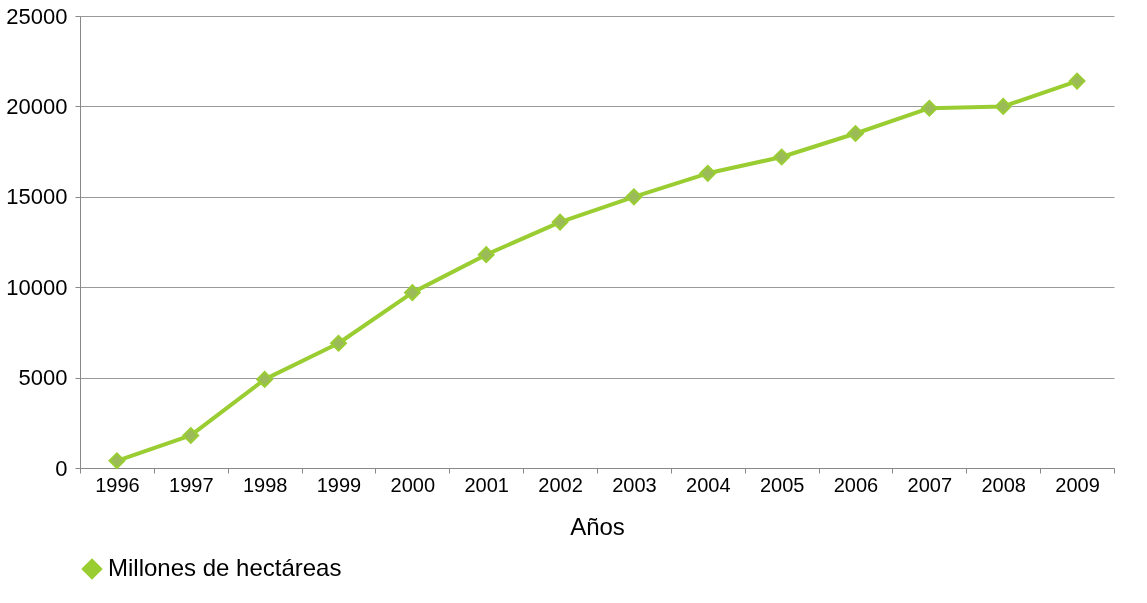 The height and width of the screenshot is (603, 1147). What do you see at coordinates (191, 484) in the screenshot?
I see `x-tick-label: 1997` at bounding box center [191, 484].